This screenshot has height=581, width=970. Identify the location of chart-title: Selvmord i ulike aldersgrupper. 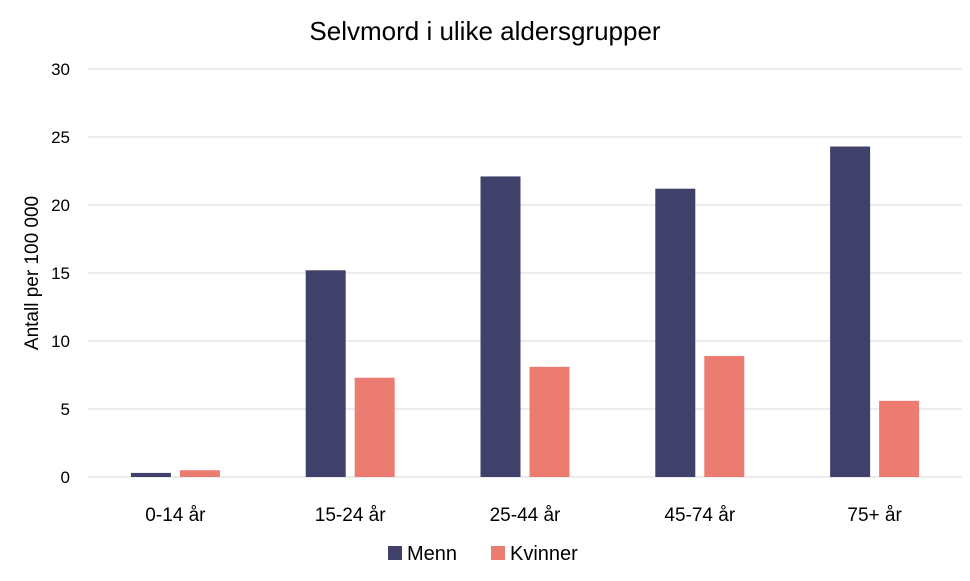
(485, 31).